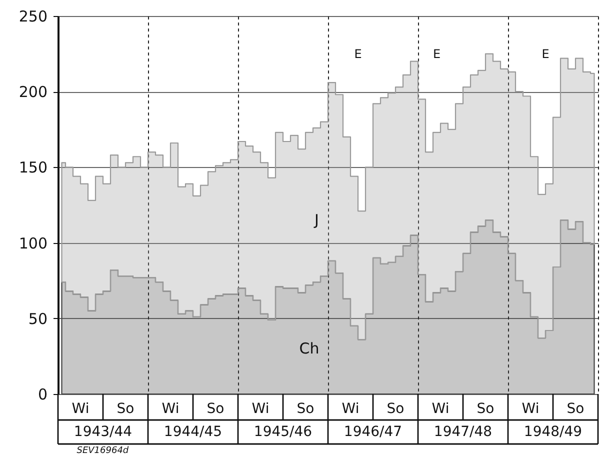 The image size is (613, 461). What do you see at coordinates (283, 432) in the screenshot?
I see `text: 1945/46` at bounding box center [283, 432].